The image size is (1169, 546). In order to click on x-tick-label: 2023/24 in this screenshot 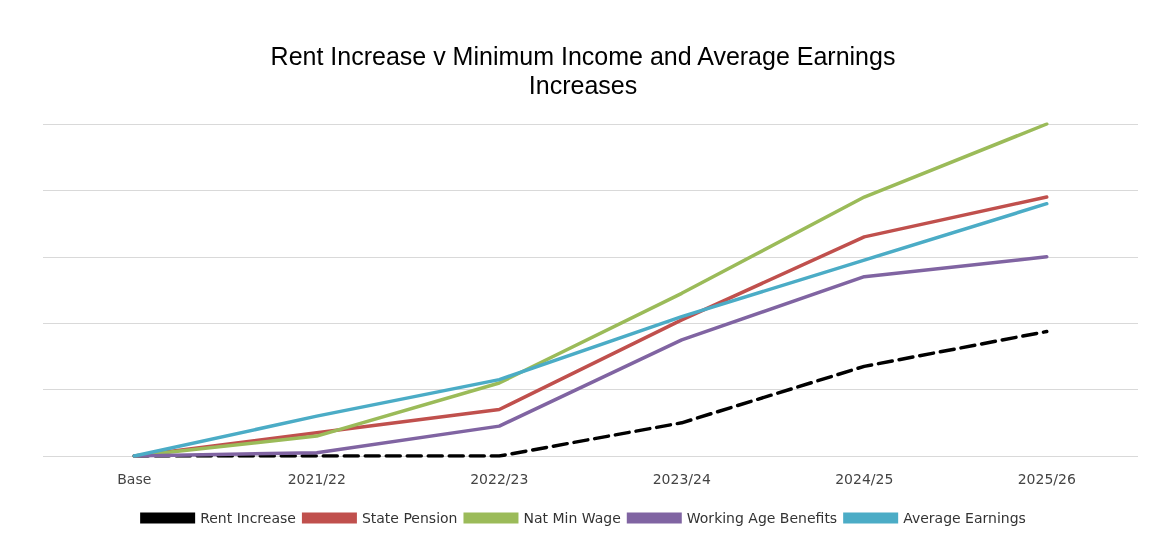, I will do `click(681, 479)`.